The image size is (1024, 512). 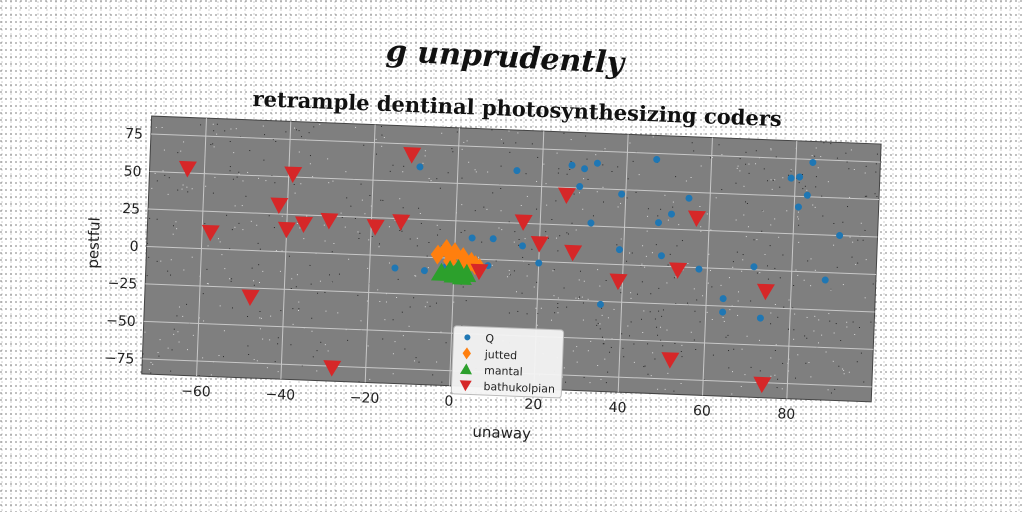 I want to click on y-tick-label: 0, so click(x=134, y=247).